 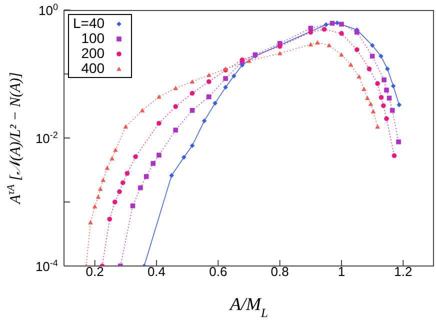 What do you see at coordinates (93, 38) in the screenshot?
I see `legend-label: 100` at bounding box center [93, 38].